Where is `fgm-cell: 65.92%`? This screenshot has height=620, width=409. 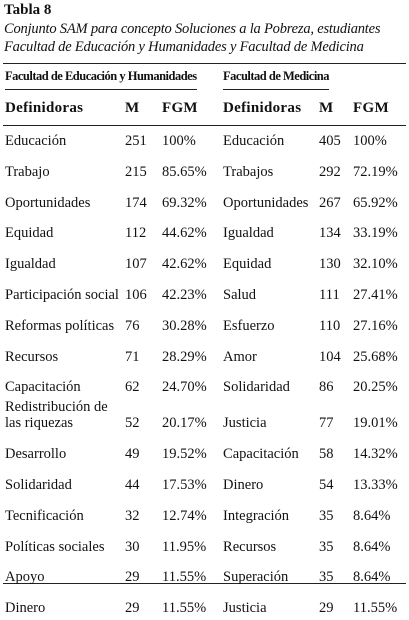 fgm-cell: 65.92% is located at coordinates (375, 202).